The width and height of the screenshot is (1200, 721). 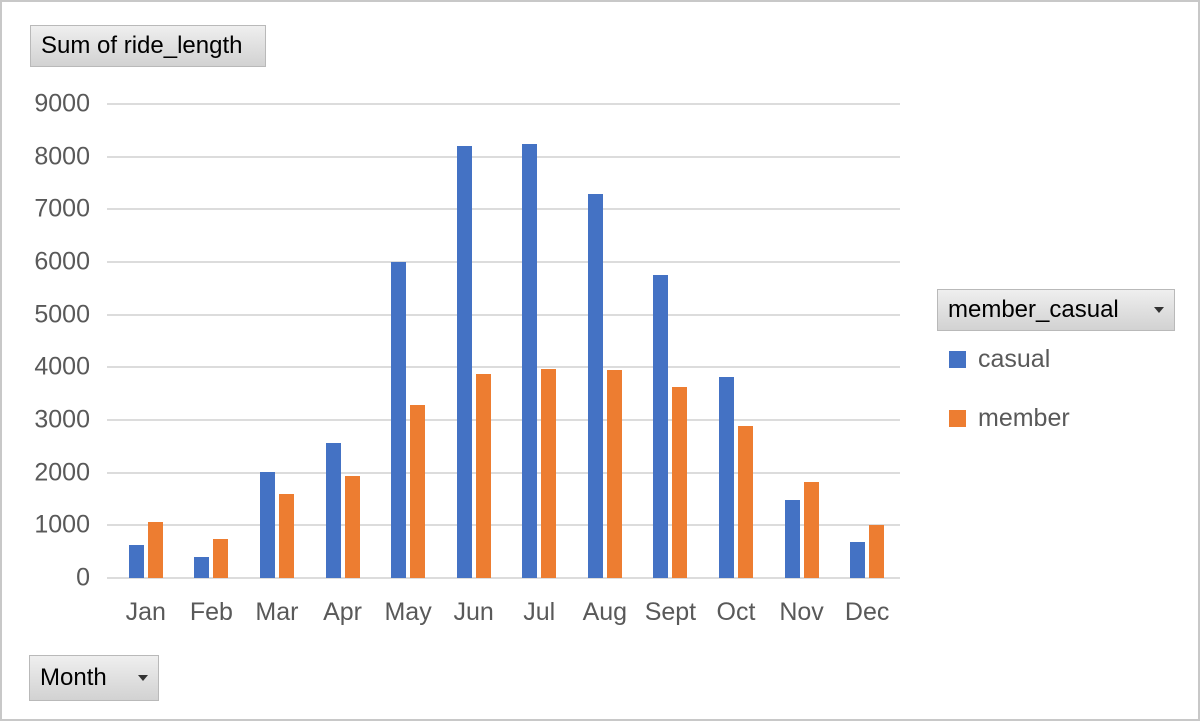 I want to click on y-tick-label: 6000, so click(x=62, y=261).